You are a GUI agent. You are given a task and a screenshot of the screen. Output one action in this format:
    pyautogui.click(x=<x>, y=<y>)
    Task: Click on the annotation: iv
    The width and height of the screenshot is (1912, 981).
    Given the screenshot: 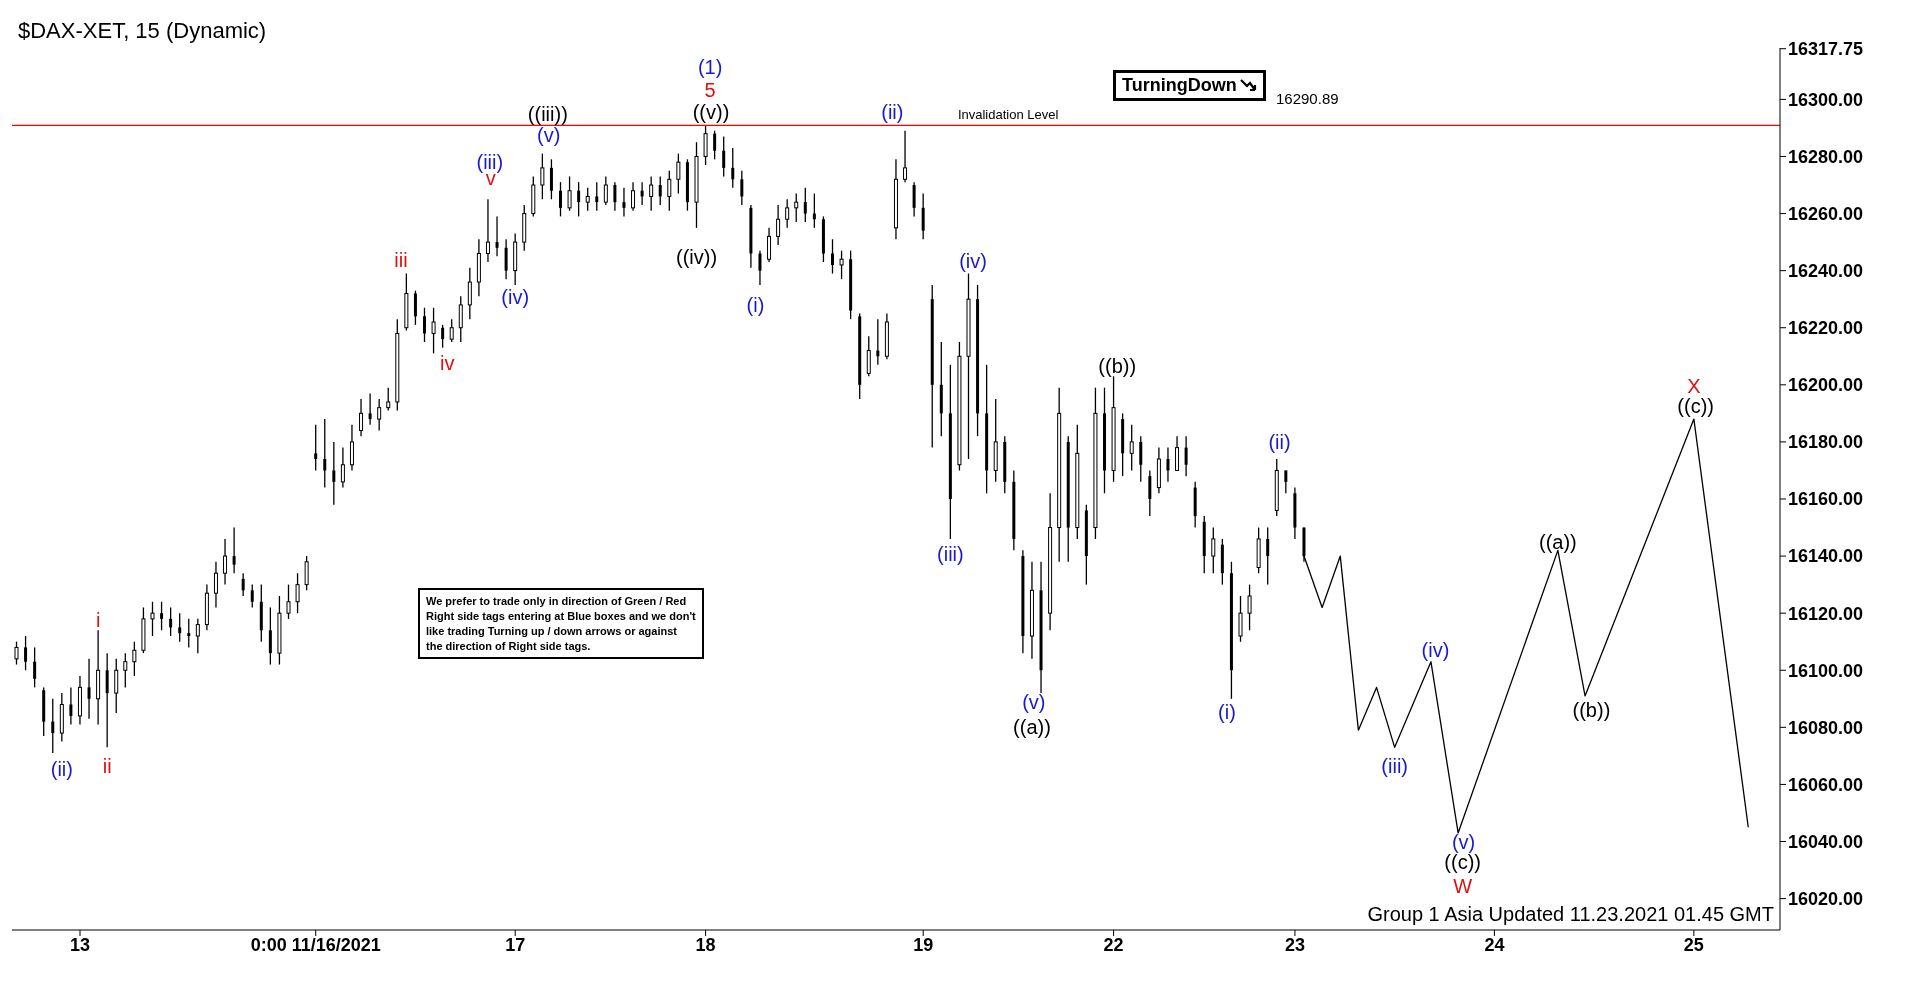 What is the action you would take?
    pyautogui.click(x=447, y=362)
    